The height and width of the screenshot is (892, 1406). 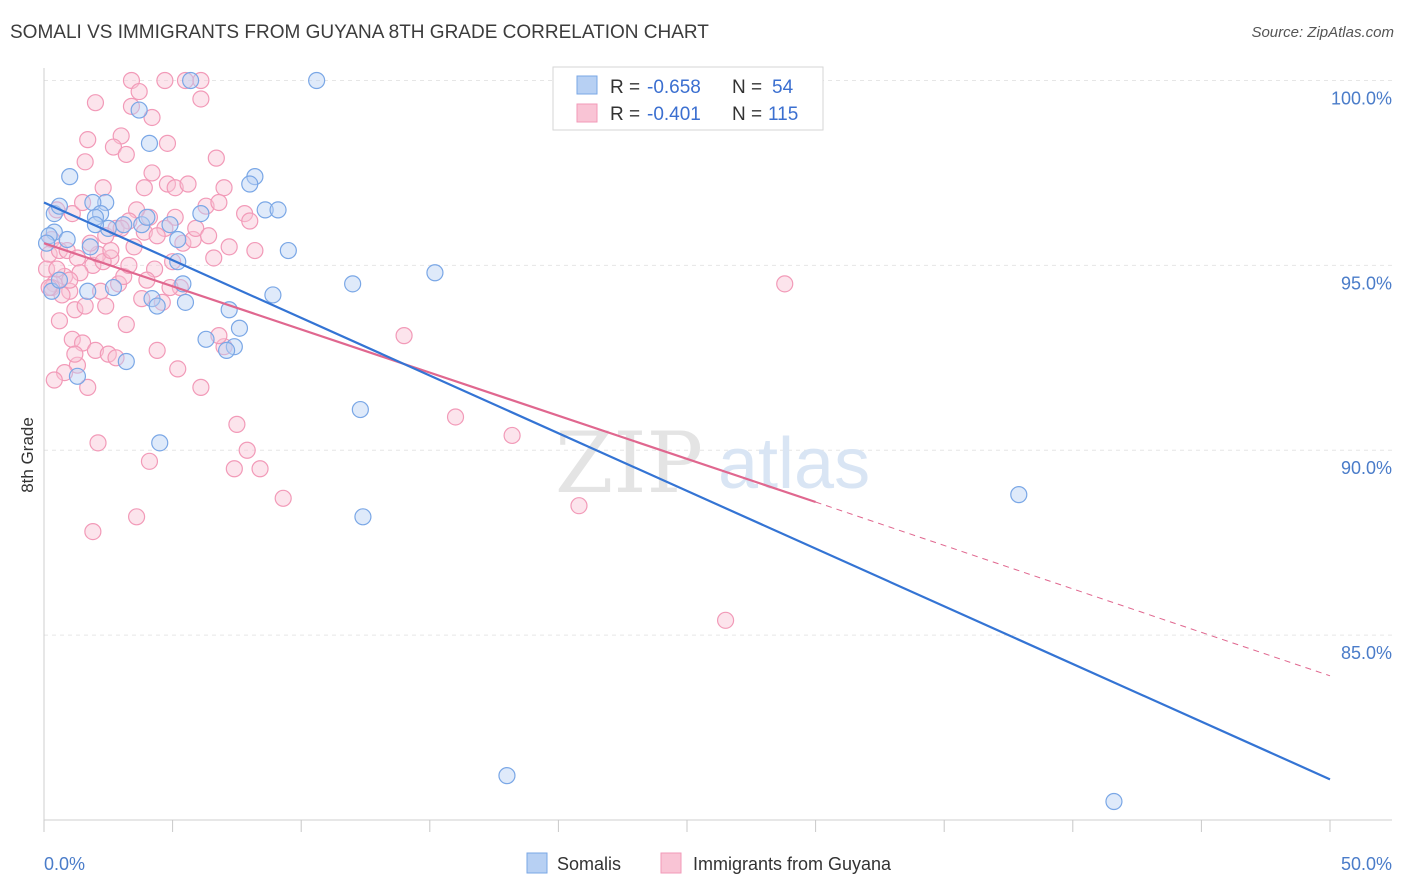 What do you see at coordinates (64, 864) in the screenshot?
I see `x-tick-label-min: 0.0%` at bounding box center [64, 864].